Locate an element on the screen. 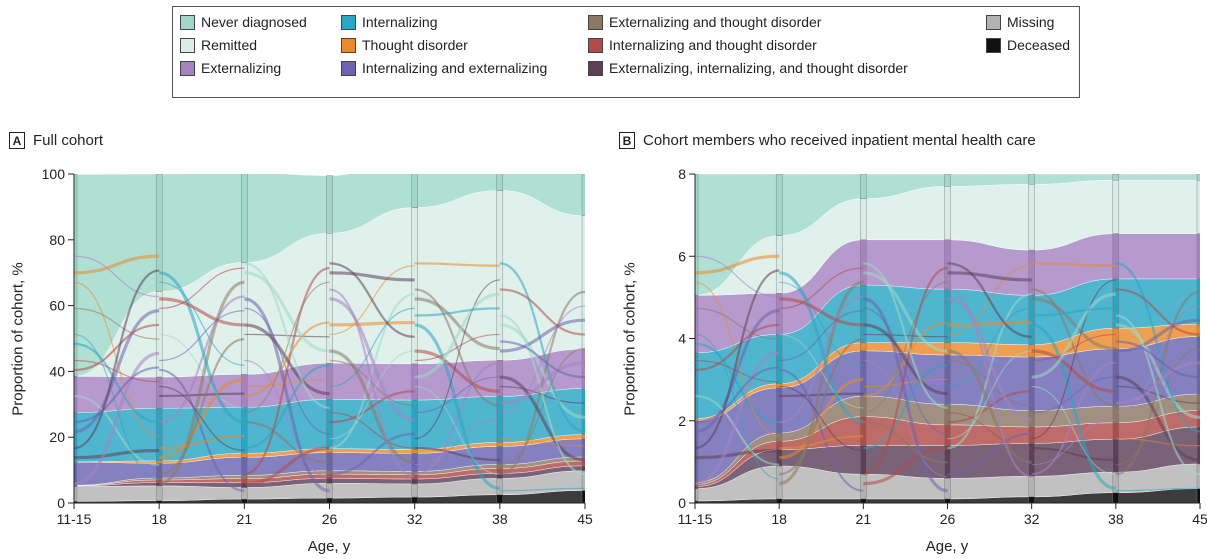 This screenshot has height=559, width=1207. legend-item: Deceased is located at coordinates (1028, 45).